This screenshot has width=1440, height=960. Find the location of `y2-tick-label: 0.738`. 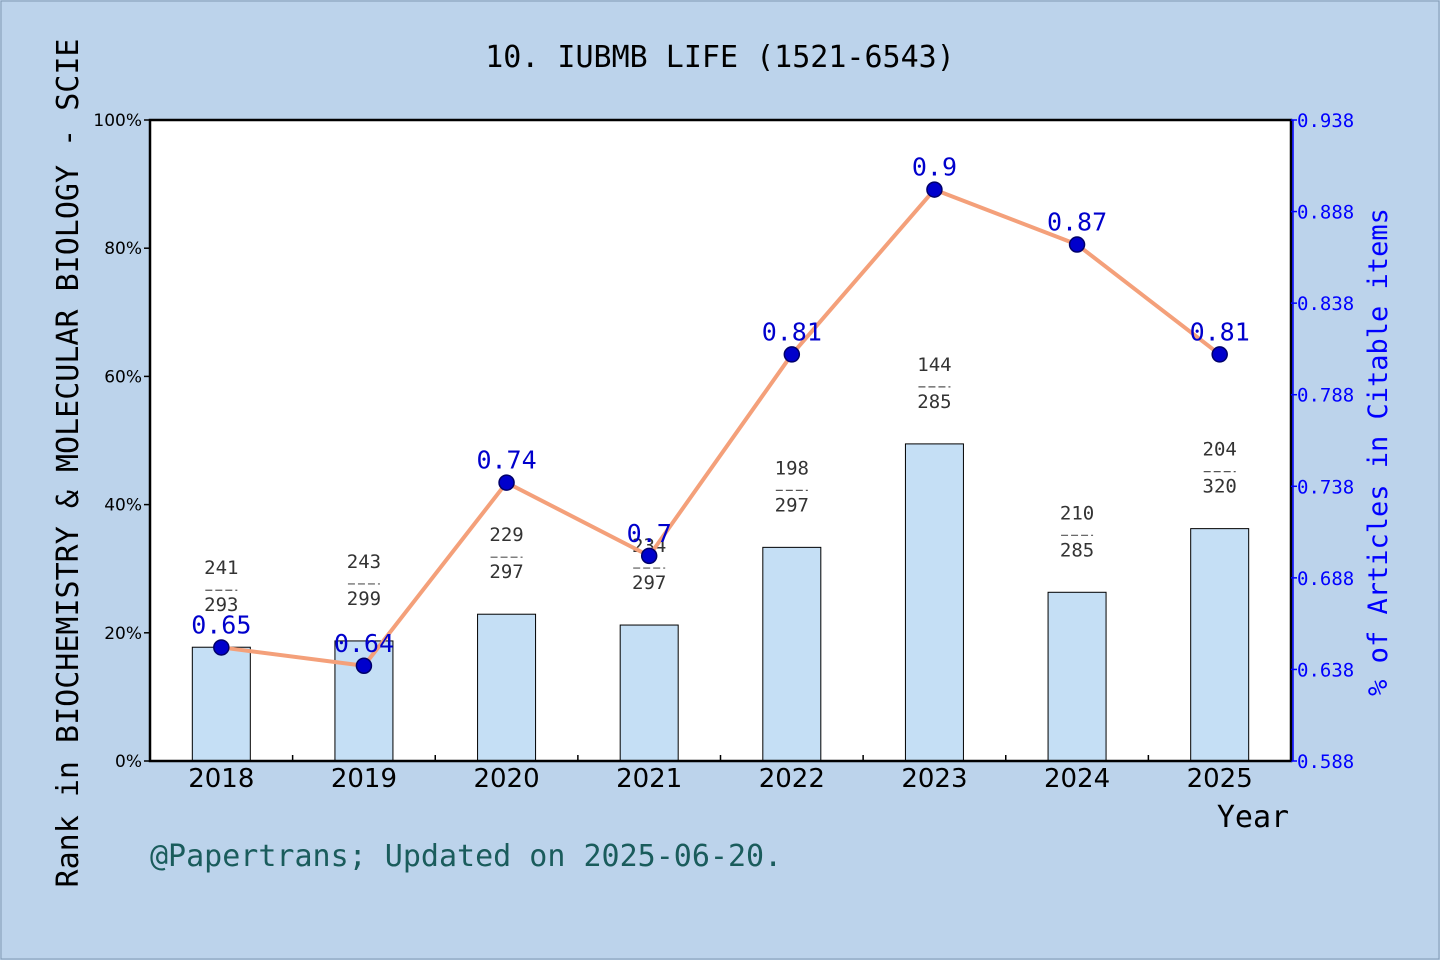

y2-tick-label: 0.738 is located at coordinates (1325, 487).